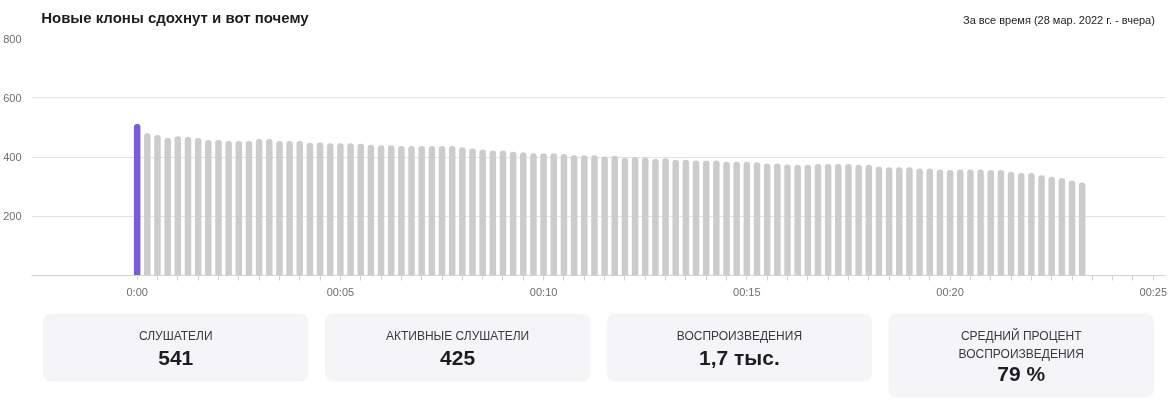 This screenshot has height=406, width=1176. I want to click on x-tick-label: 00:15, so click(747, 291).